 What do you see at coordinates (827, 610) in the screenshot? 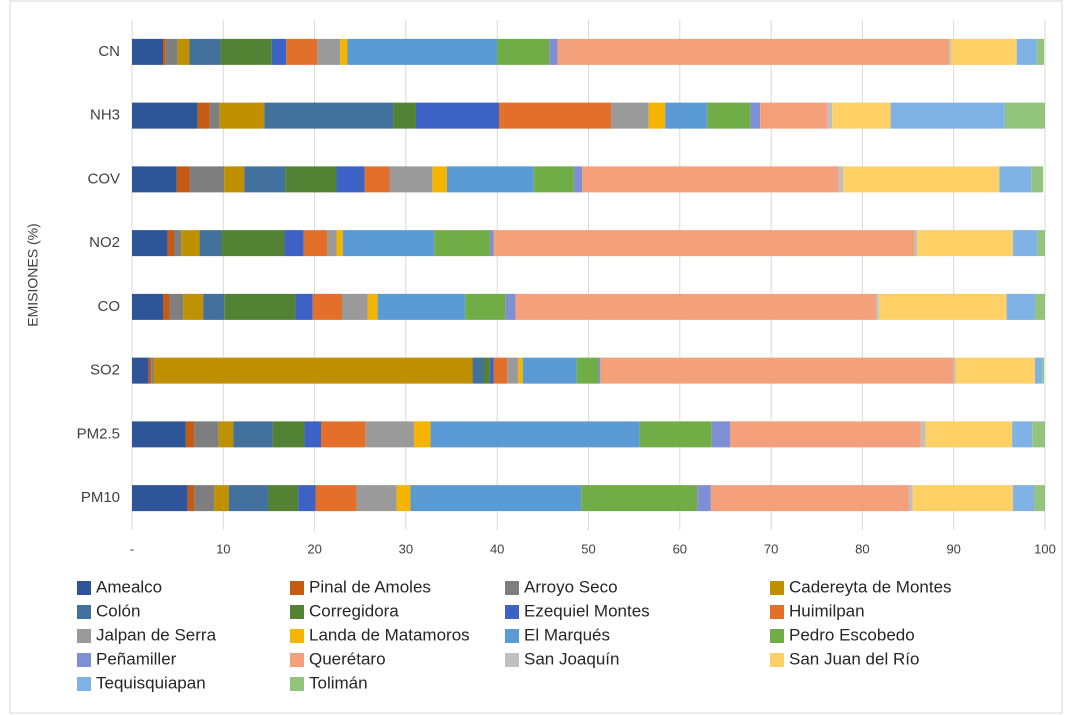
I see `legend-label: Huimilpan` at bounding box center [827, 610].